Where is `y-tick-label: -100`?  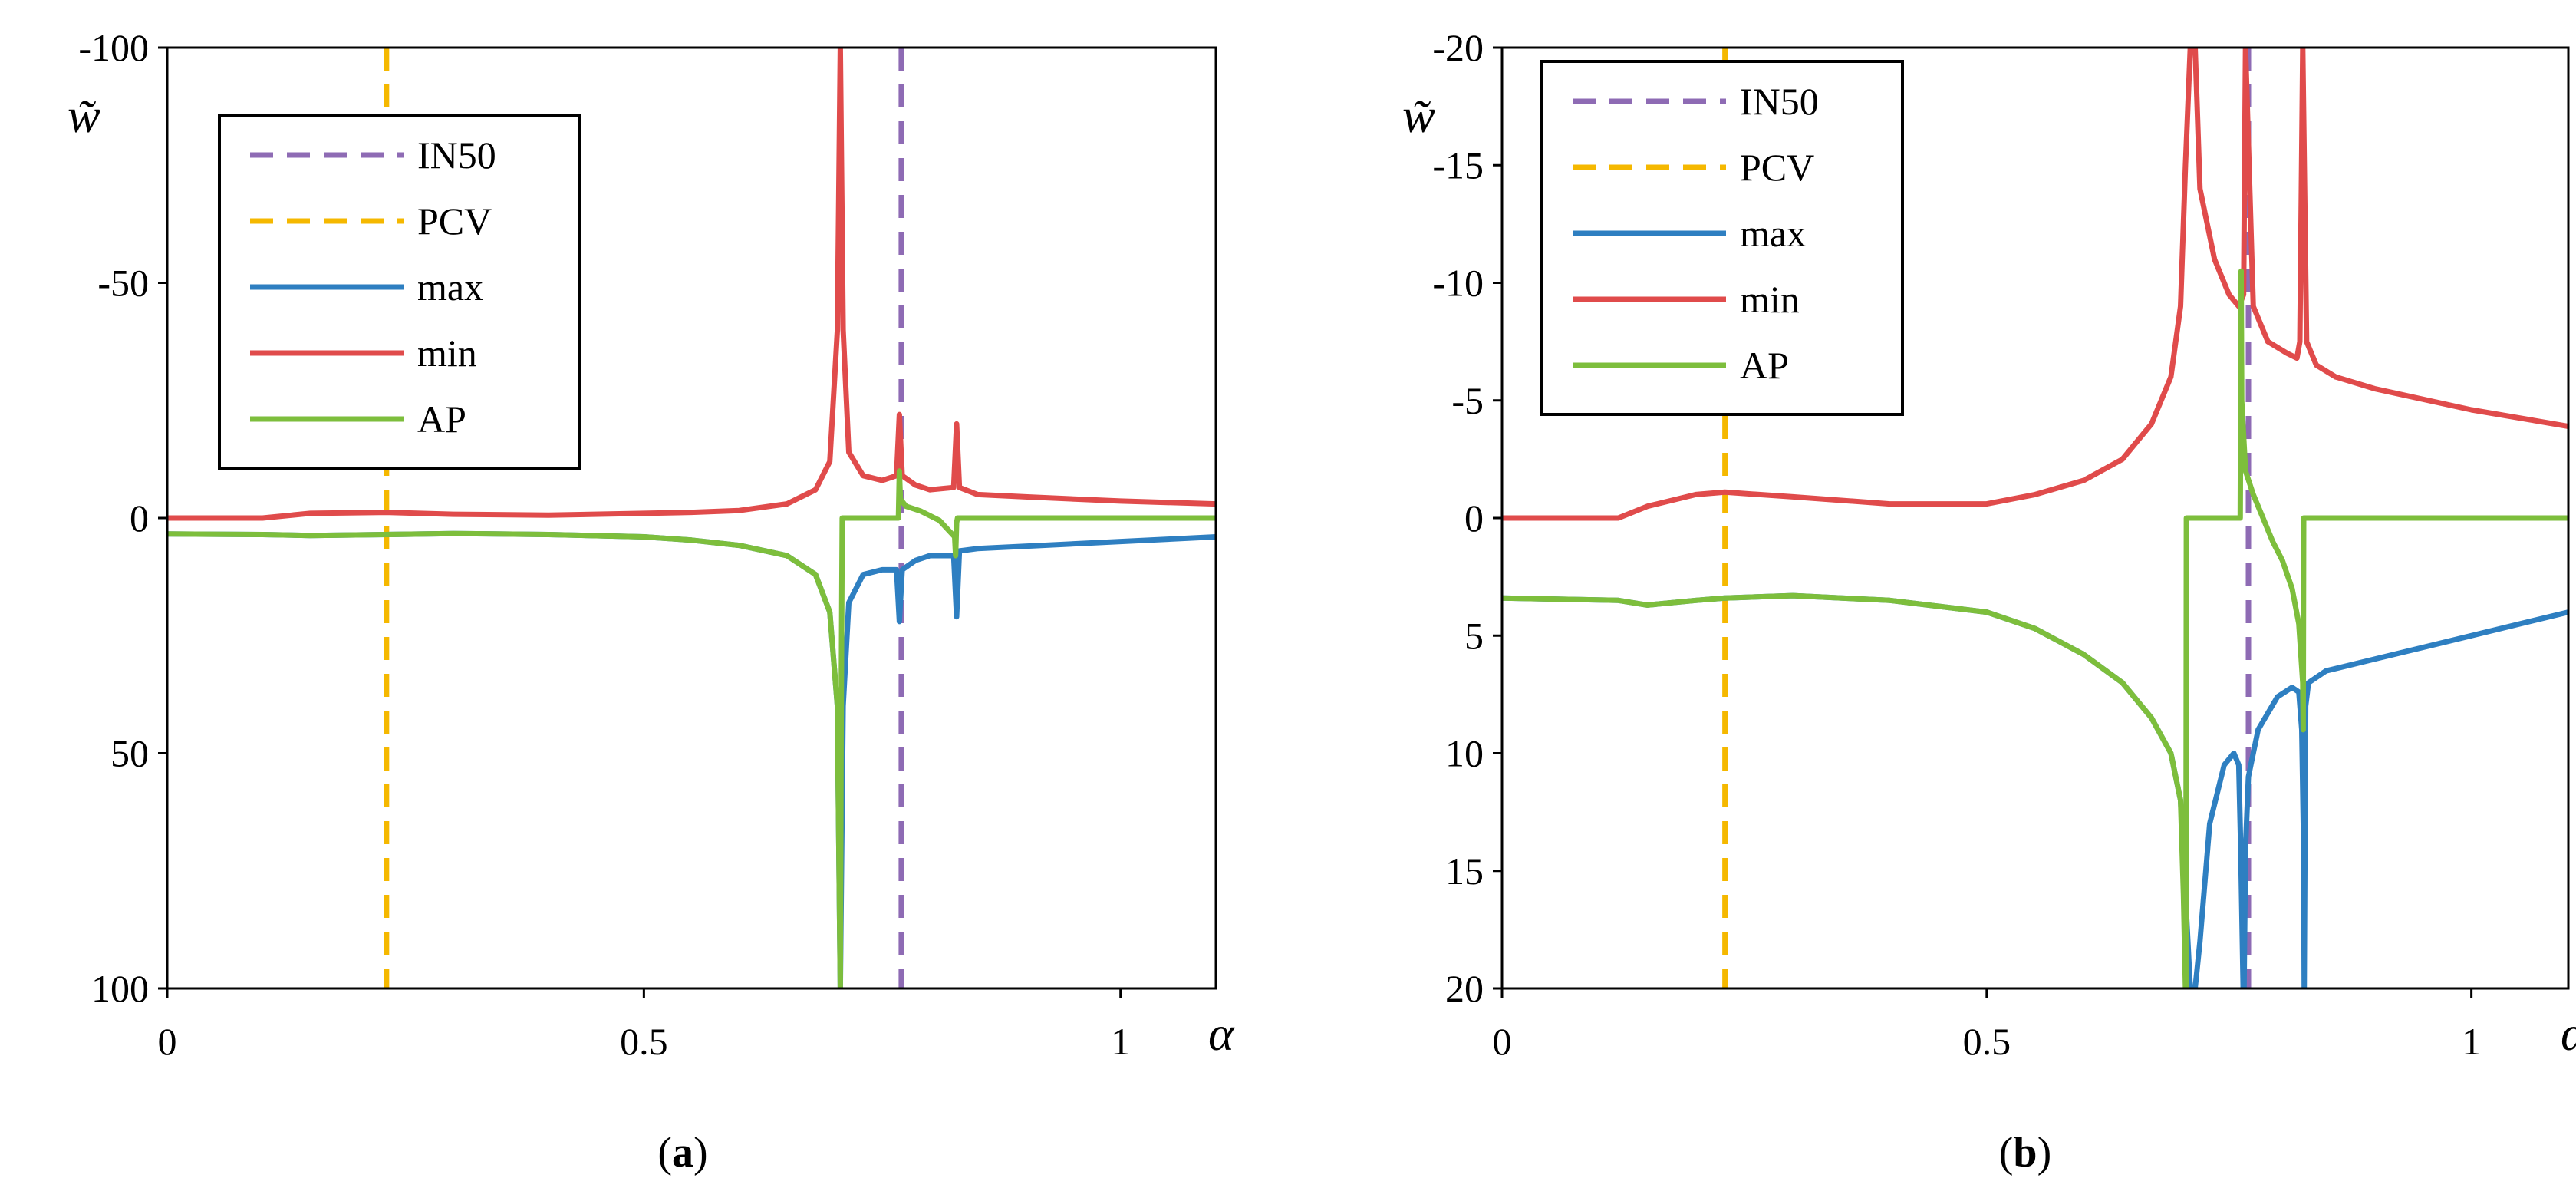
y-tick-label: -100 is located at coordinates (113, 47).